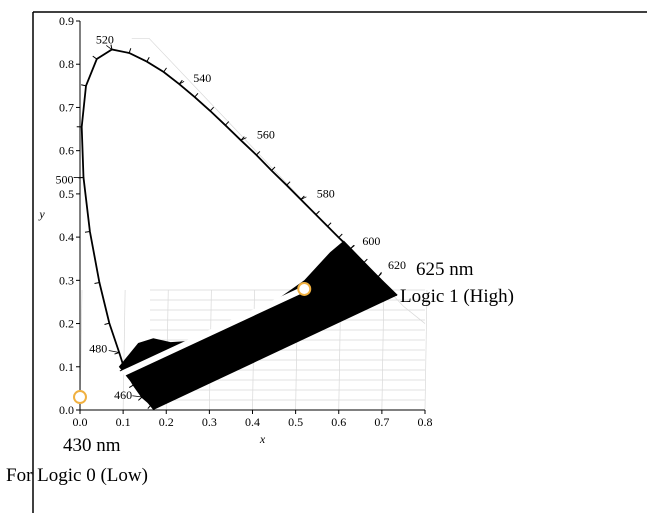  I want to click on x-tick-label: 0.4, so click(252, 422).